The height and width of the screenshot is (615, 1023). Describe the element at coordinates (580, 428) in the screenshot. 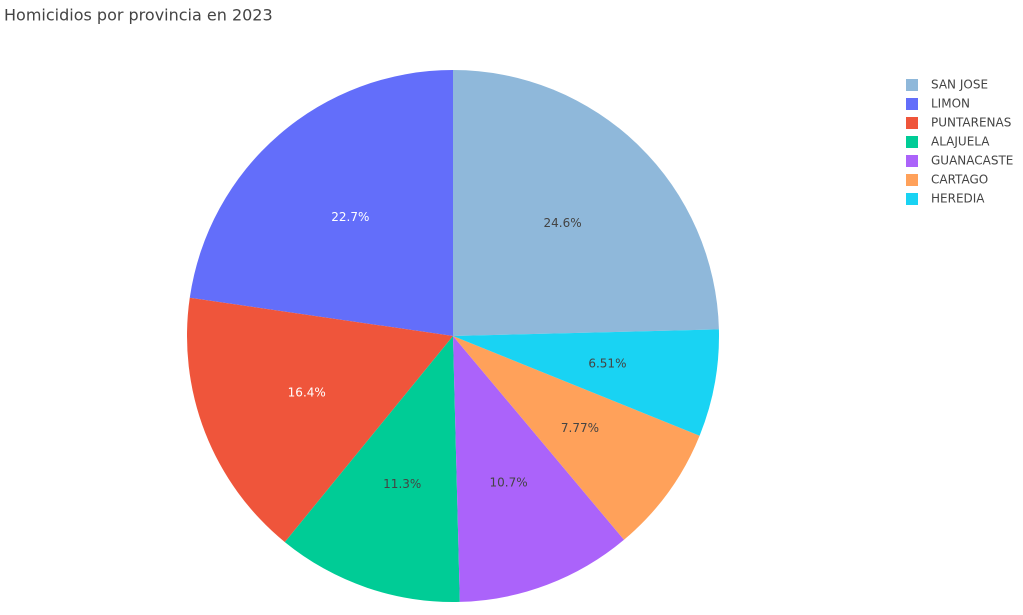

I see `slice-label: 7.77%` at that location.